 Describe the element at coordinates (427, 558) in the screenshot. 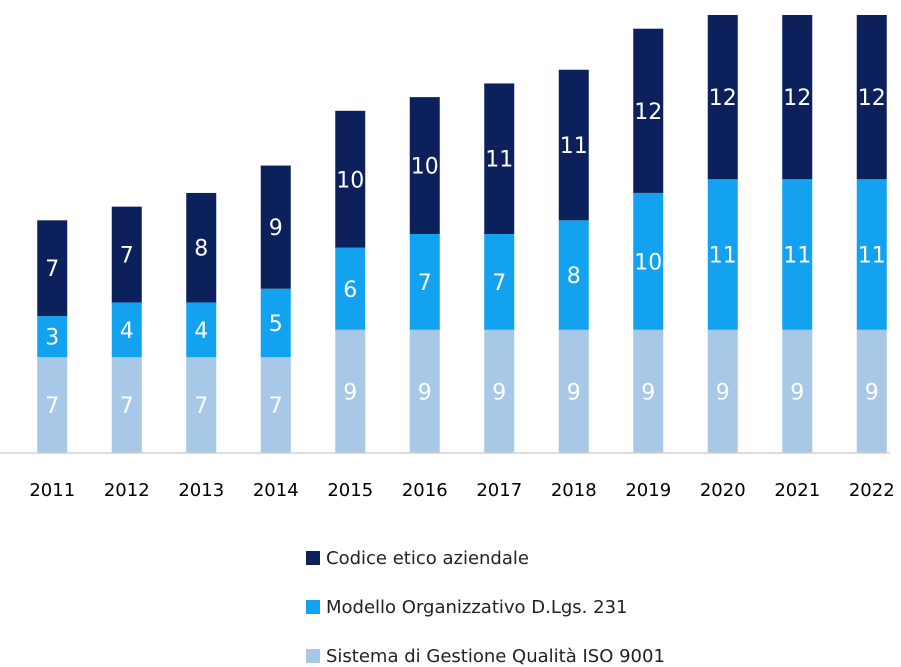

I see `legend-label: Codice etico aziendale` at that location.